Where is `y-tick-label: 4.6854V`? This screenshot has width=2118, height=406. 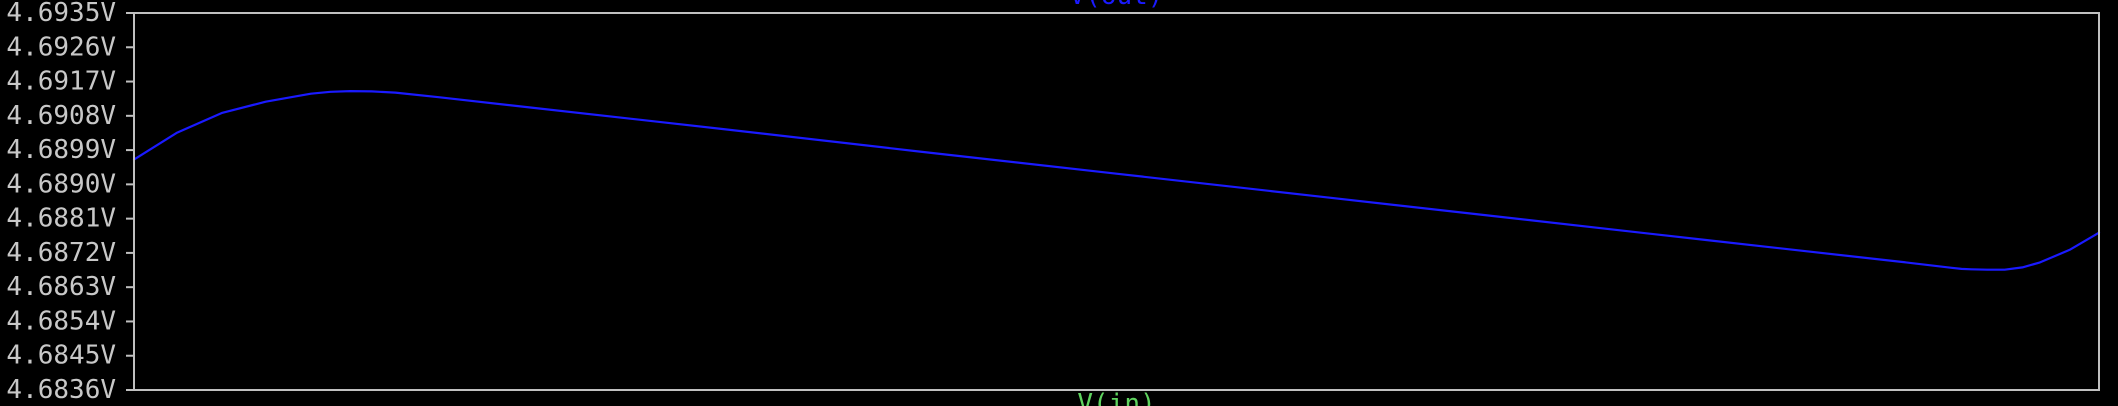
y-tick-label: 4.6854V is located at coordinates (61, 321).